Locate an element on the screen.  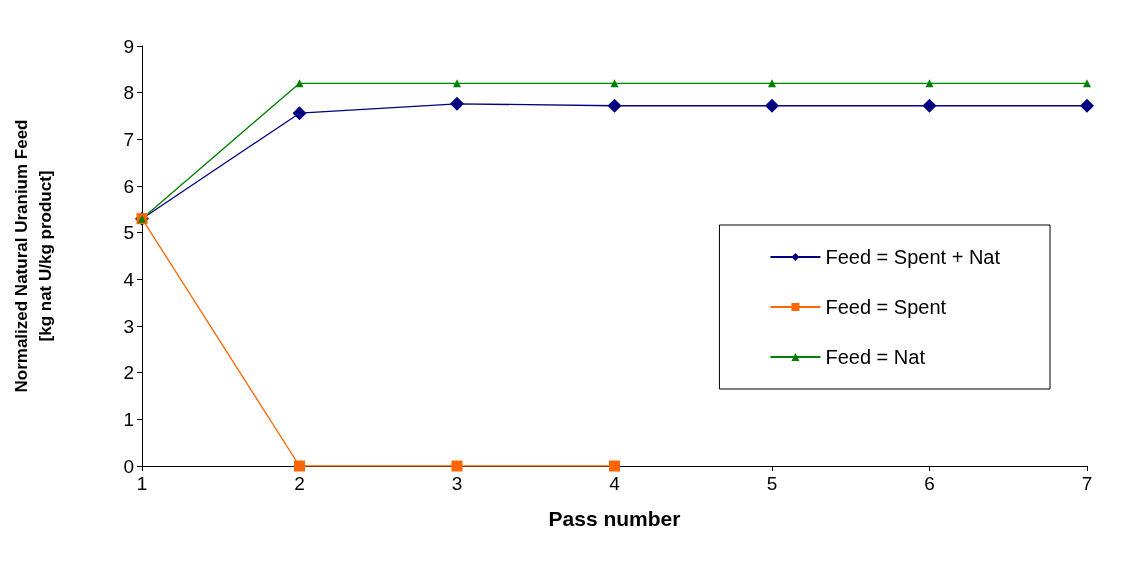
y-tick-label: 4 is located at coordinates (129, 279).